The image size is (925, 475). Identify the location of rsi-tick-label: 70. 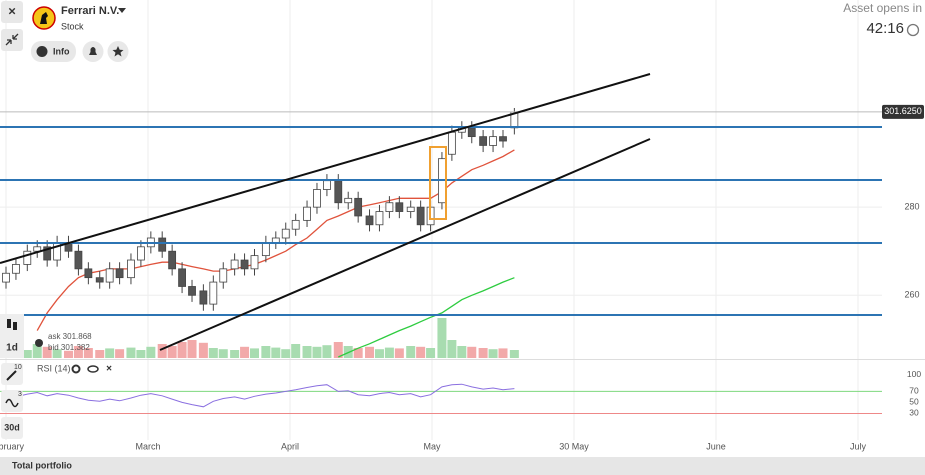
(914, 391).